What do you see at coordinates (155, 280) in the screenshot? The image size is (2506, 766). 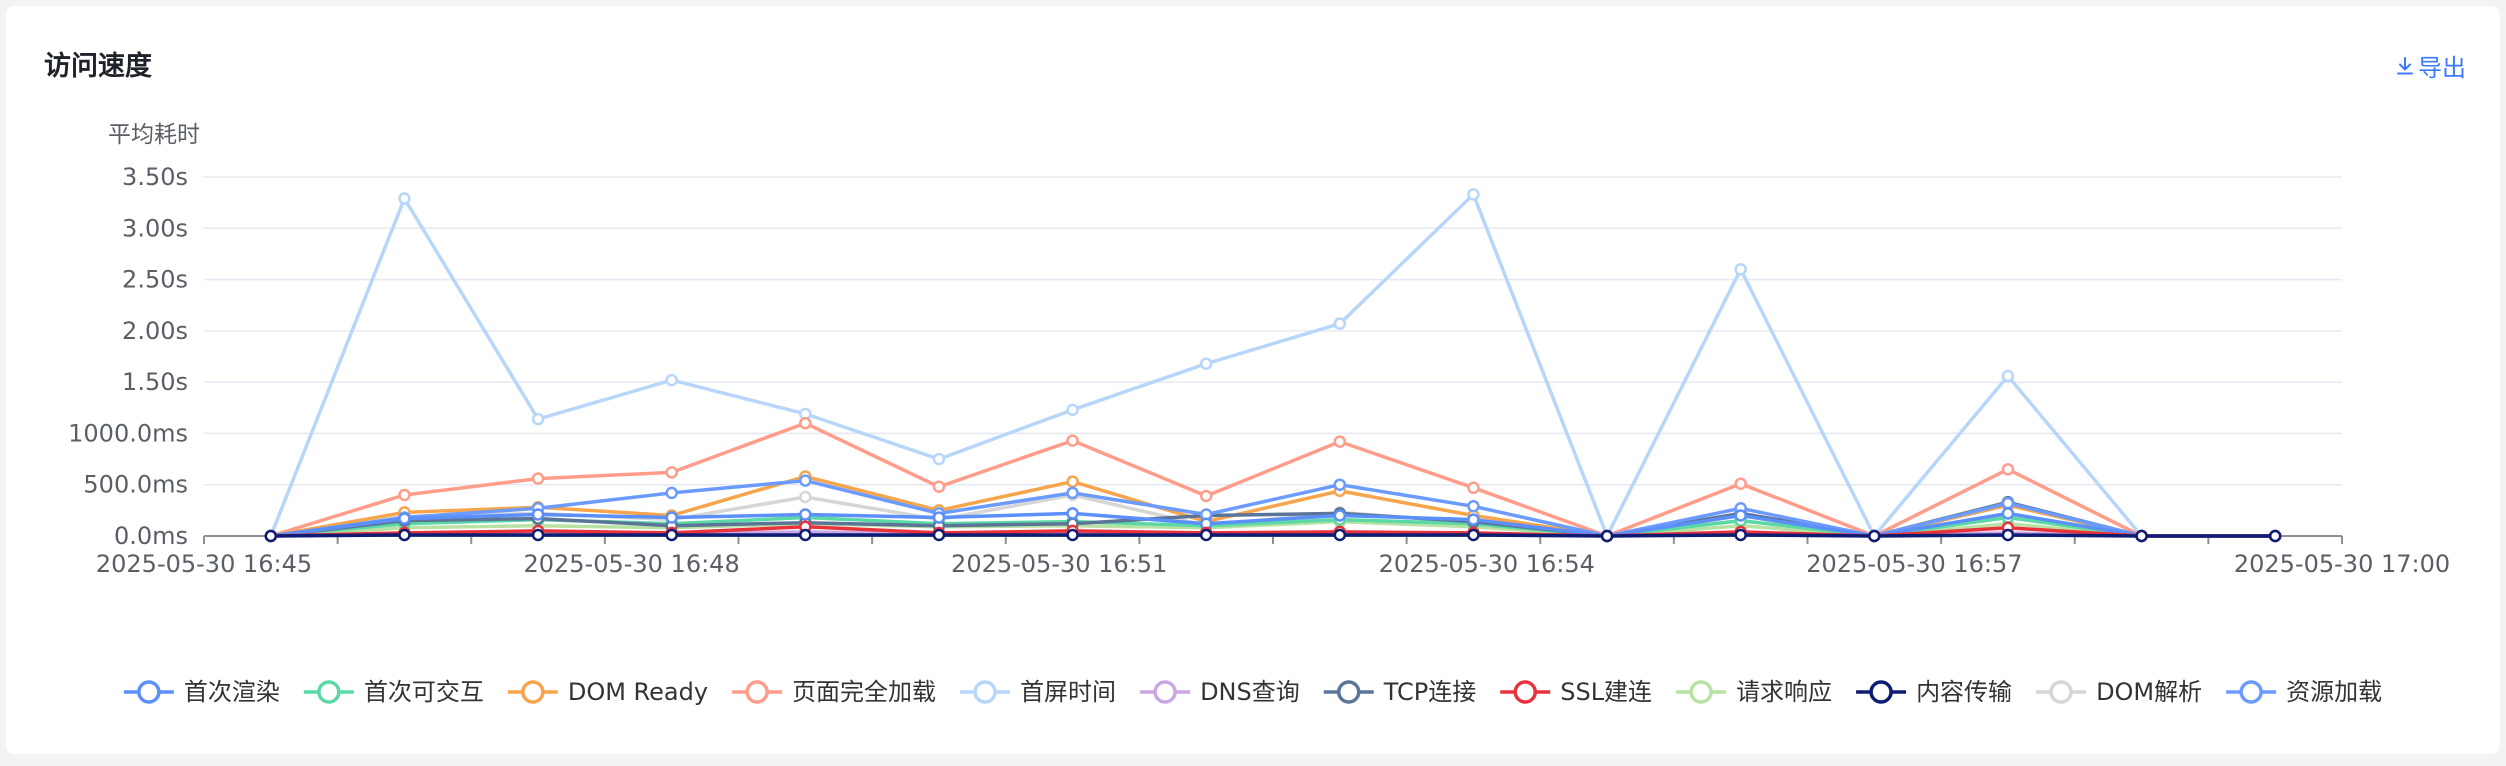 I see `y-tick-label: 2.50s` at bounding box center [155, 280].